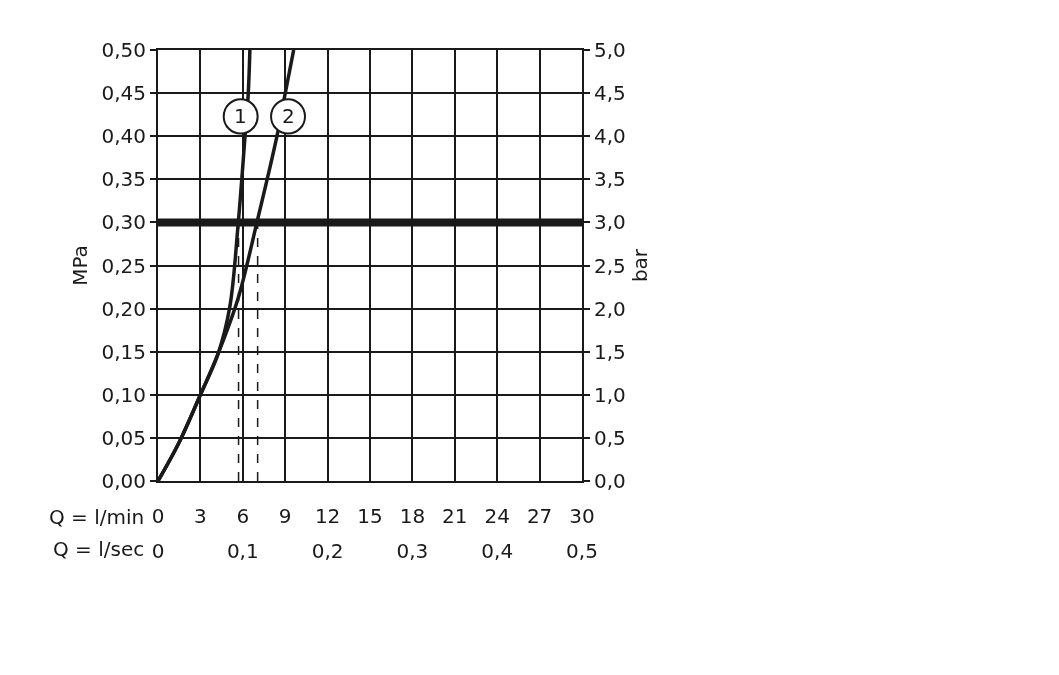 The image size is (1059, 675). I want to click on y2-axis-title: bar, so click(639, 265).